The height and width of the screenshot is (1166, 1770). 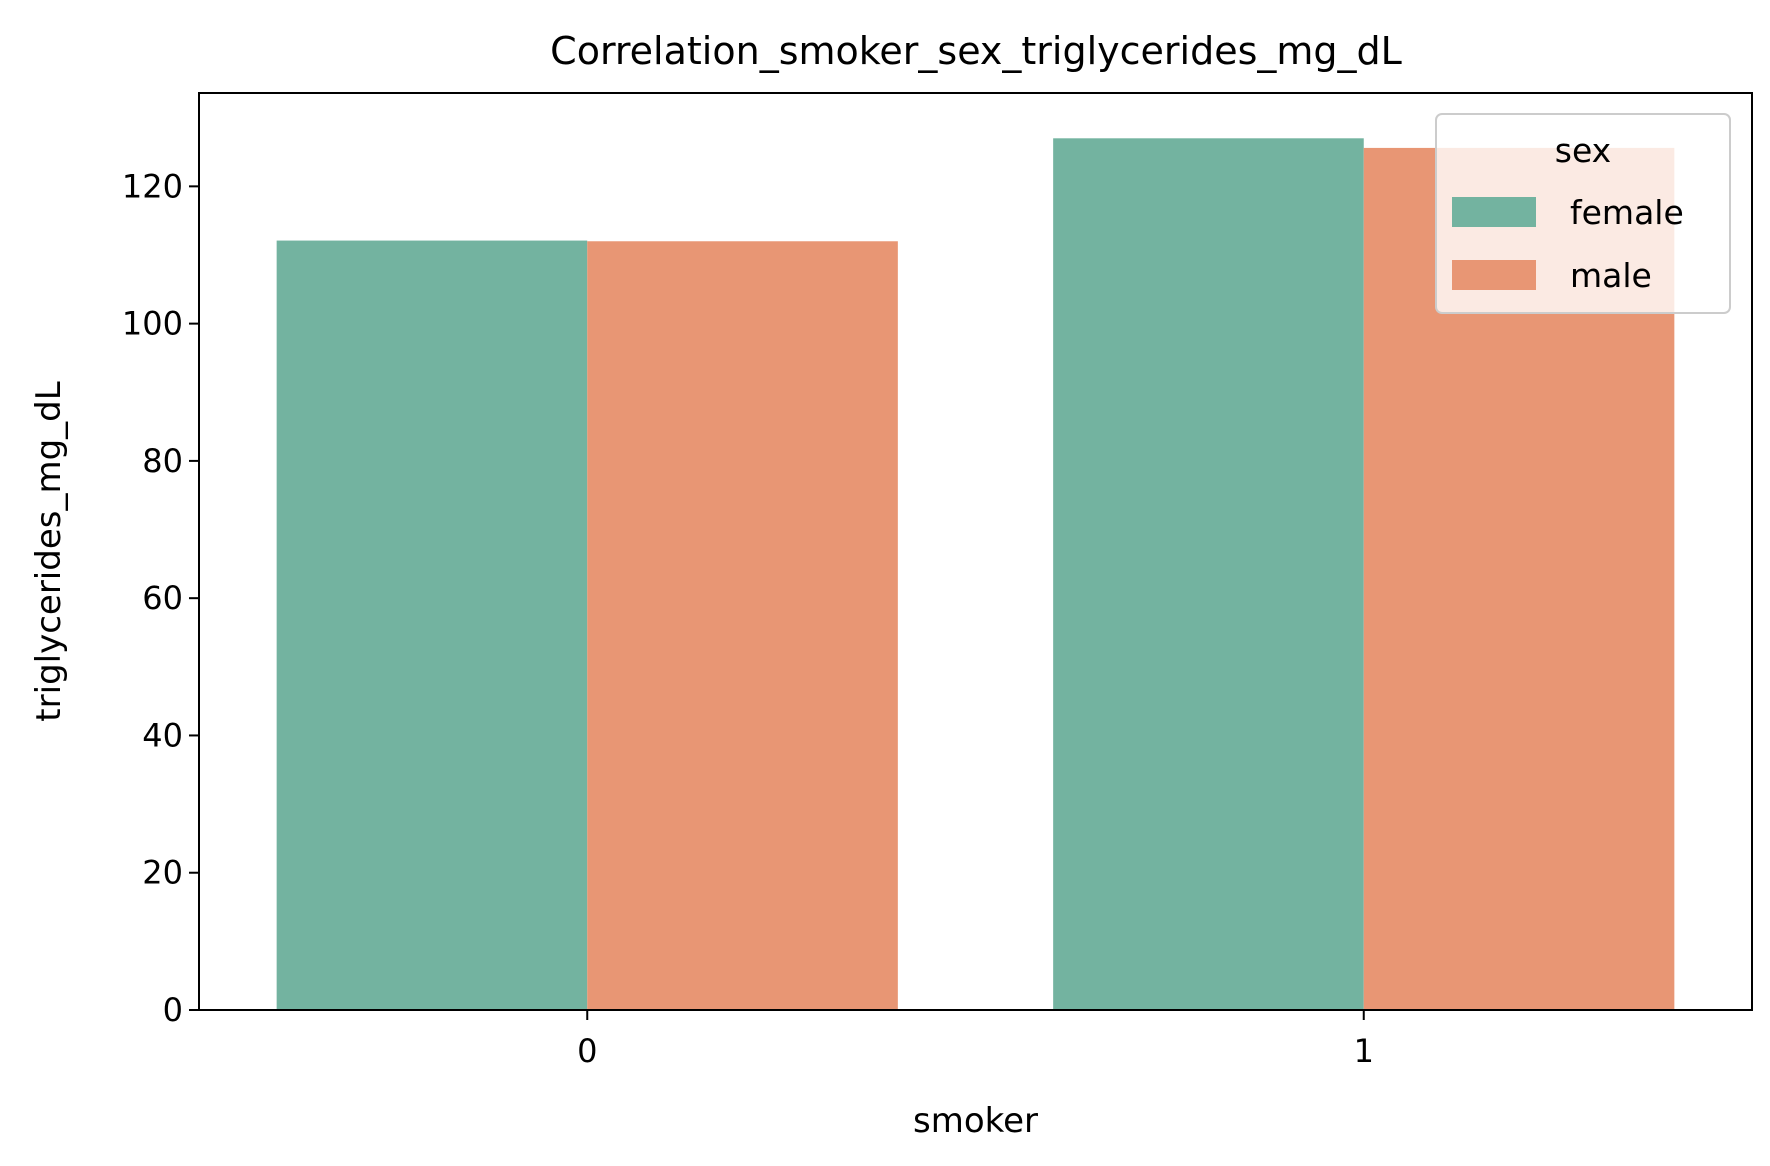 What do you see at coordinates (975, 1121) in the screenshot?
I see `x-axis-label: smoker` at bounding box center [975, 1121].